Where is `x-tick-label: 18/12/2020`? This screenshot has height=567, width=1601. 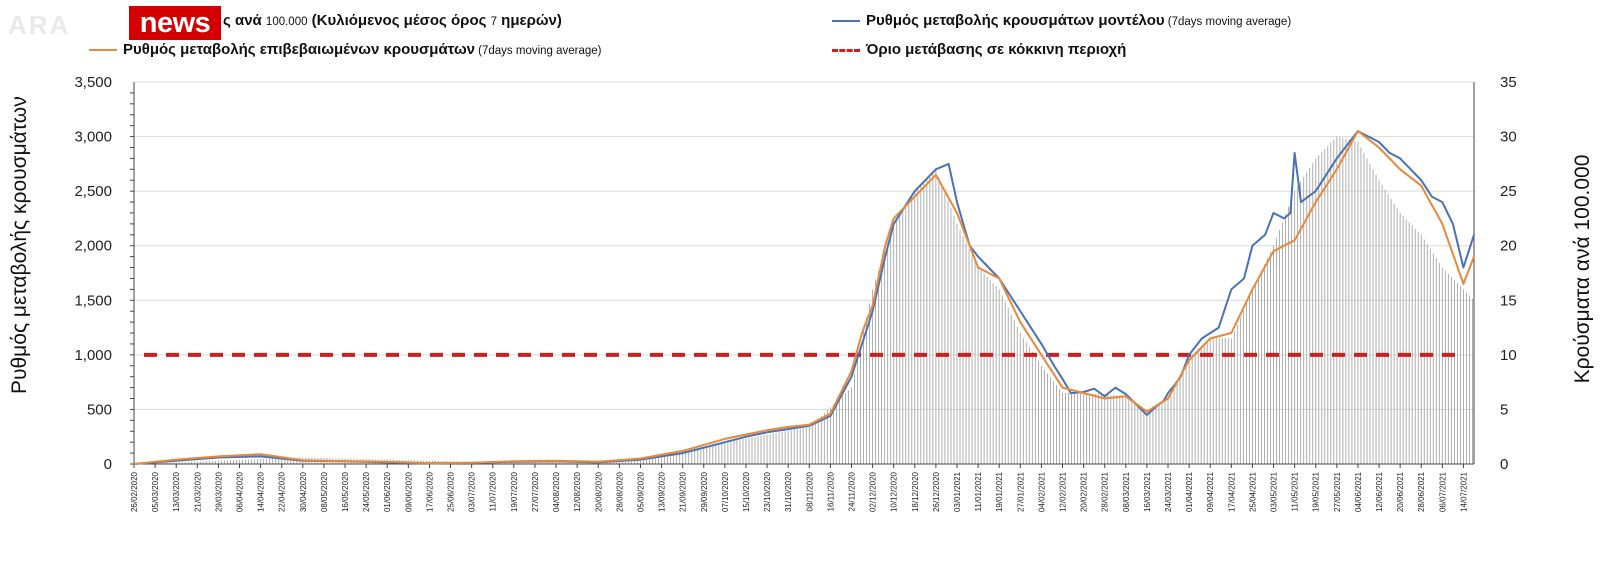
x-tick-label: 18/12/2020 is located at coordinates (915, 491).